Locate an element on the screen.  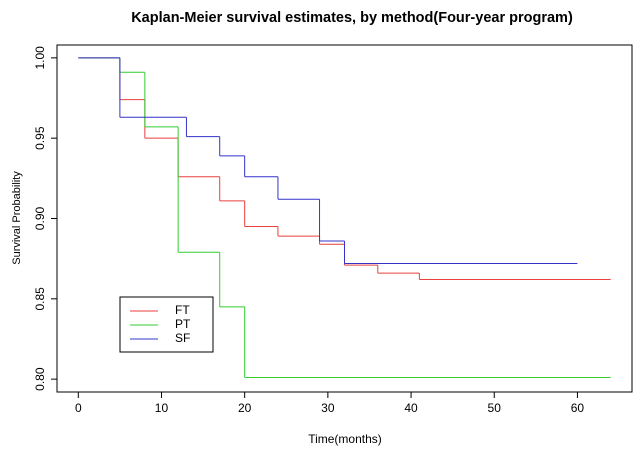
y-axis-label: Survival Probability is located at coordinates (17, 218).